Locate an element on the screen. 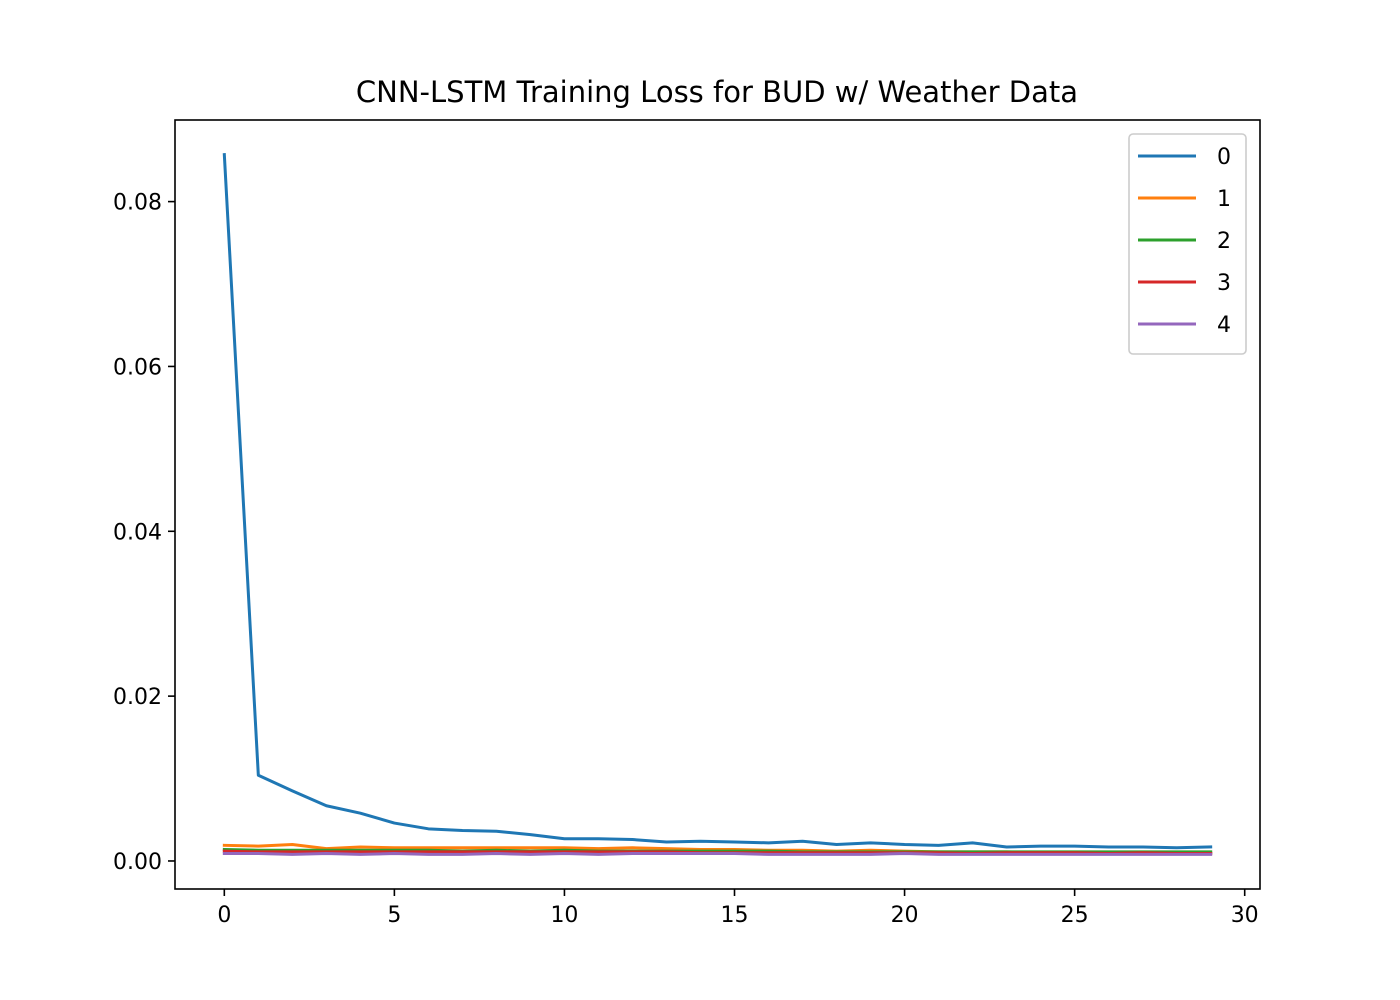 The height and width of the screenshot is (1000, 1400). legend-item-3: 3 is located at coordinates (1184, 283).